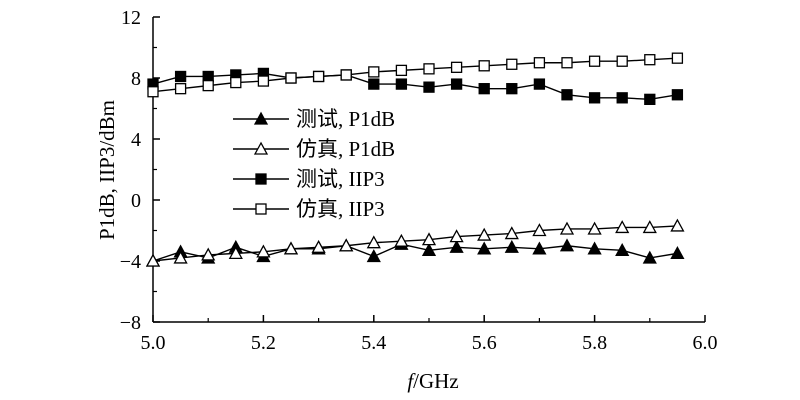 Image resolution: width=800 pixels, height=400 pixels. I want to click on x-tick-label: 5.6, so click(484, 343).